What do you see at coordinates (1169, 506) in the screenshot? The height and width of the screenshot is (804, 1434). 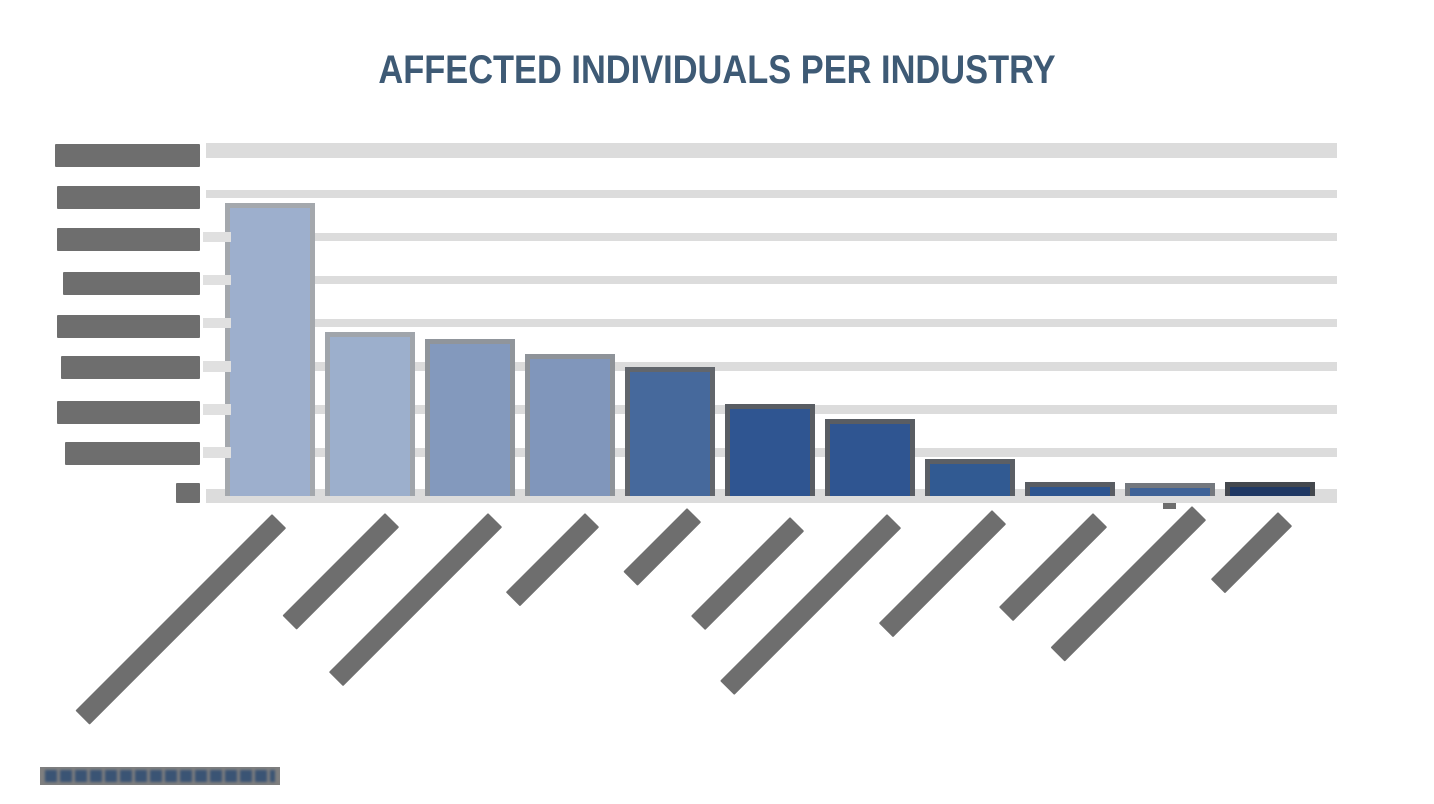 I see `blur-fragment` at bounding box center [1169, 506].